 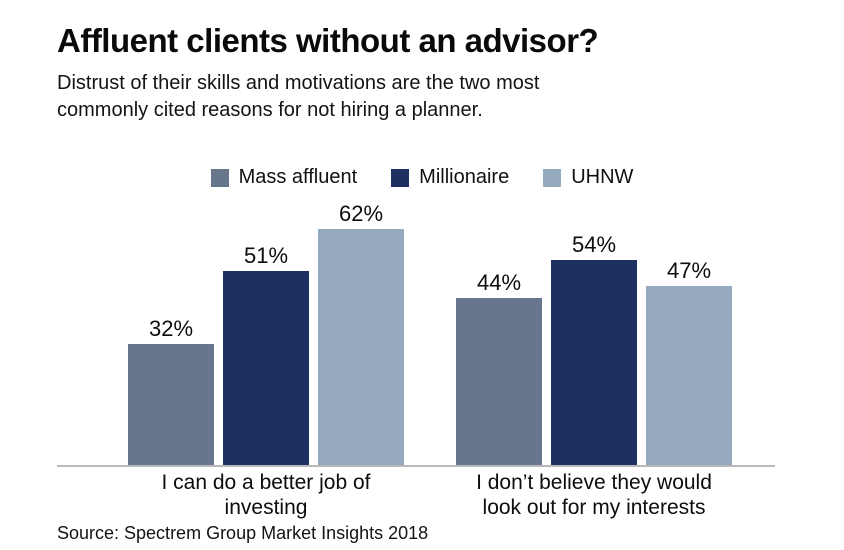 What do you see at coordinates (464, 177) in the screenshot?
I see `legend-label: Millionaire` at bounding box center [464, 177].